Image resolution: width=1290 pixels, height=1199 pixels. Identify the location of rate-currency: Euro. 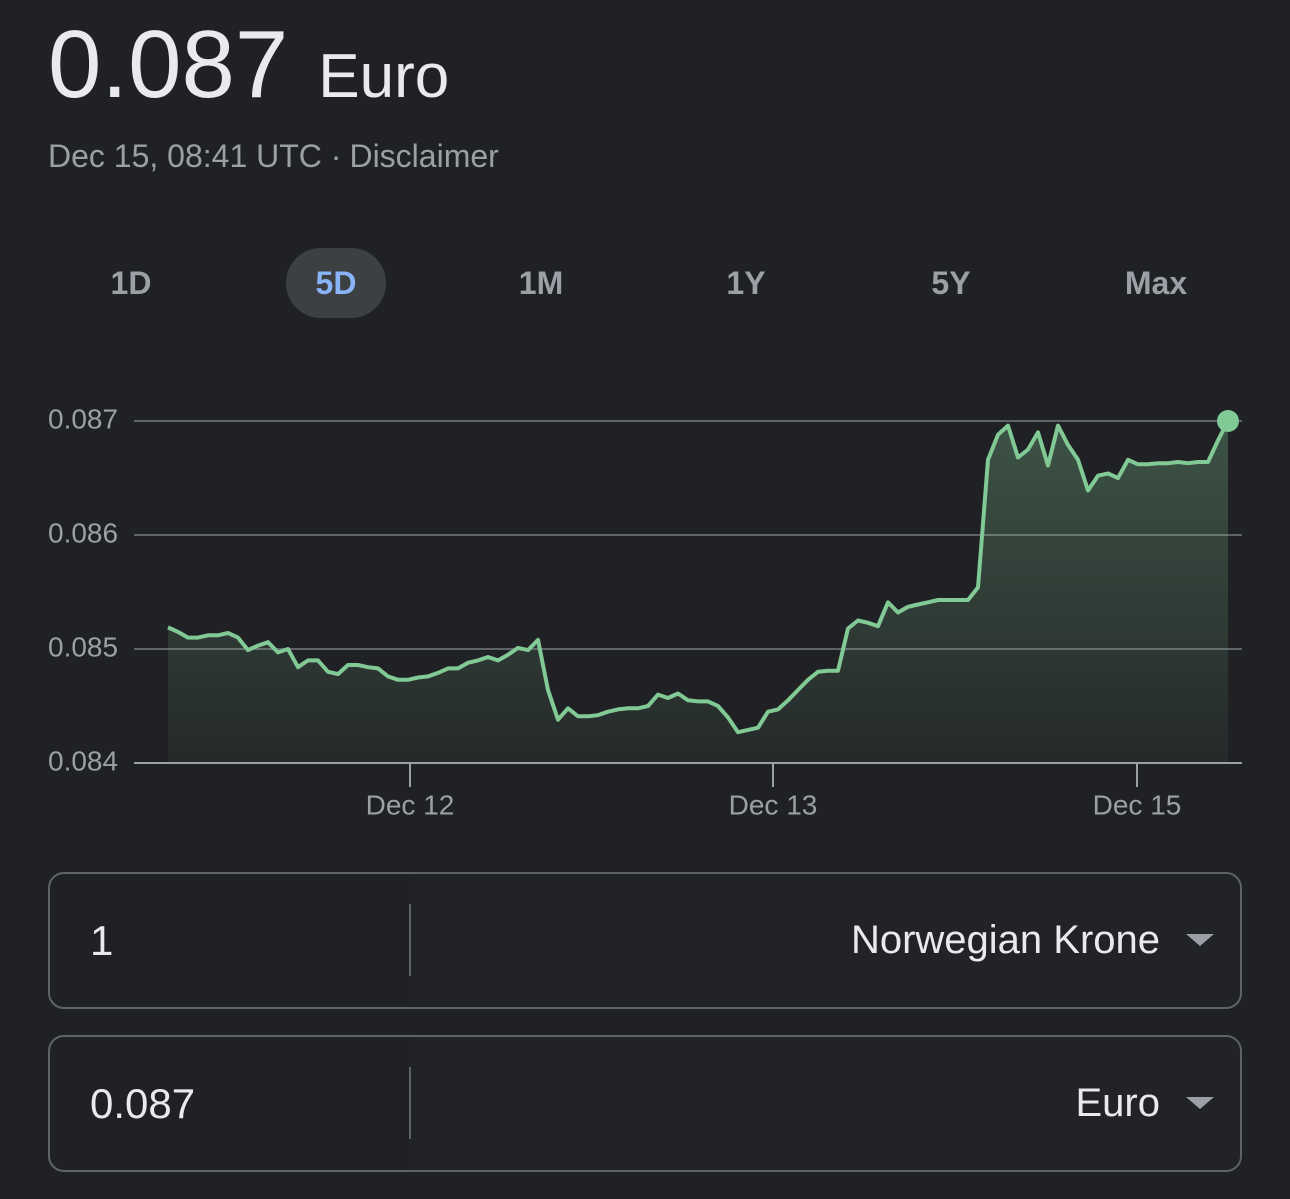
(384, 76).